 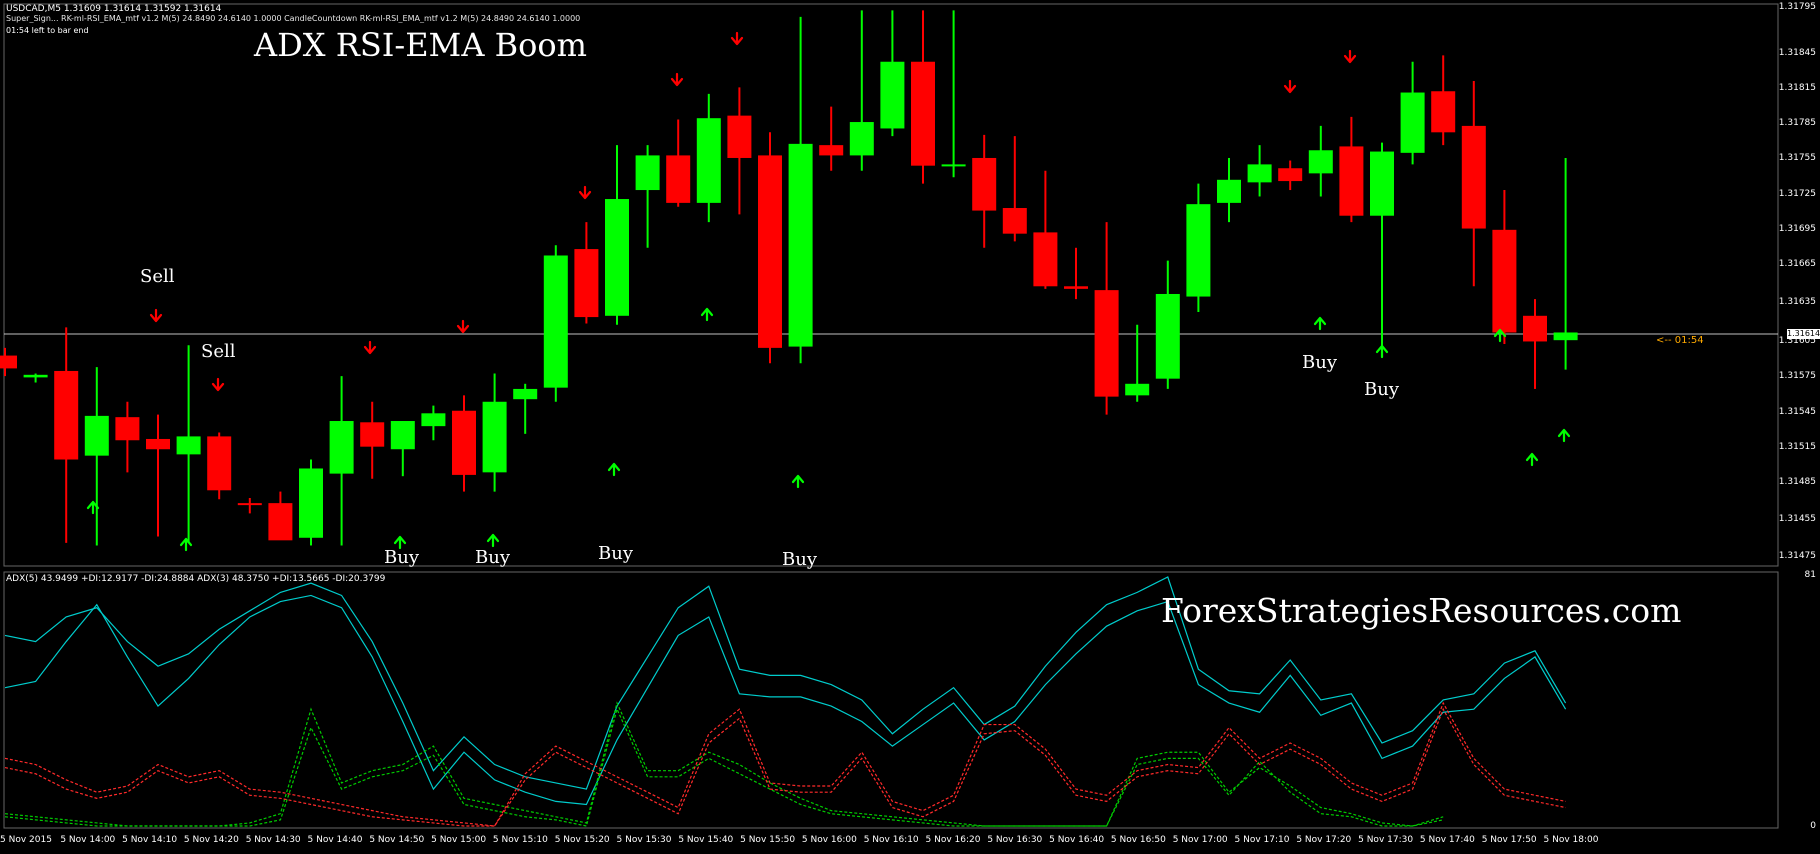 I want to click on time-tick: 5 Nov 16:50, so click(x=1138, y=840).